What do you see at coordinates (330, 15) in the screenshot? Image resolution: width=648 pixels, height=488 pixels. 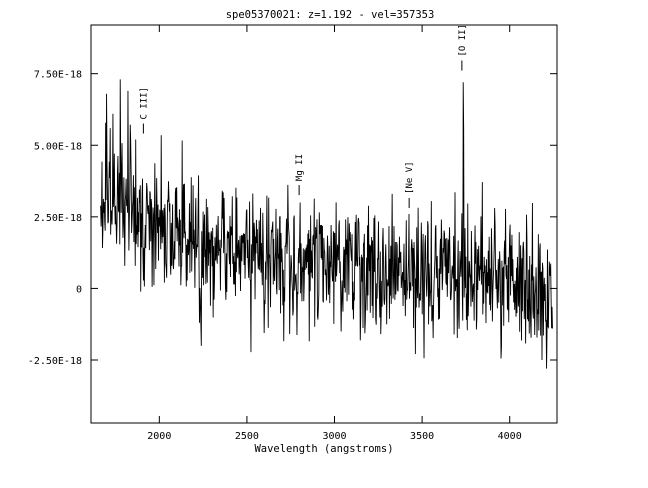 I see `chart-title: spe05370021: z=1.192 - vel=357353` at bounding box center [330, 15].